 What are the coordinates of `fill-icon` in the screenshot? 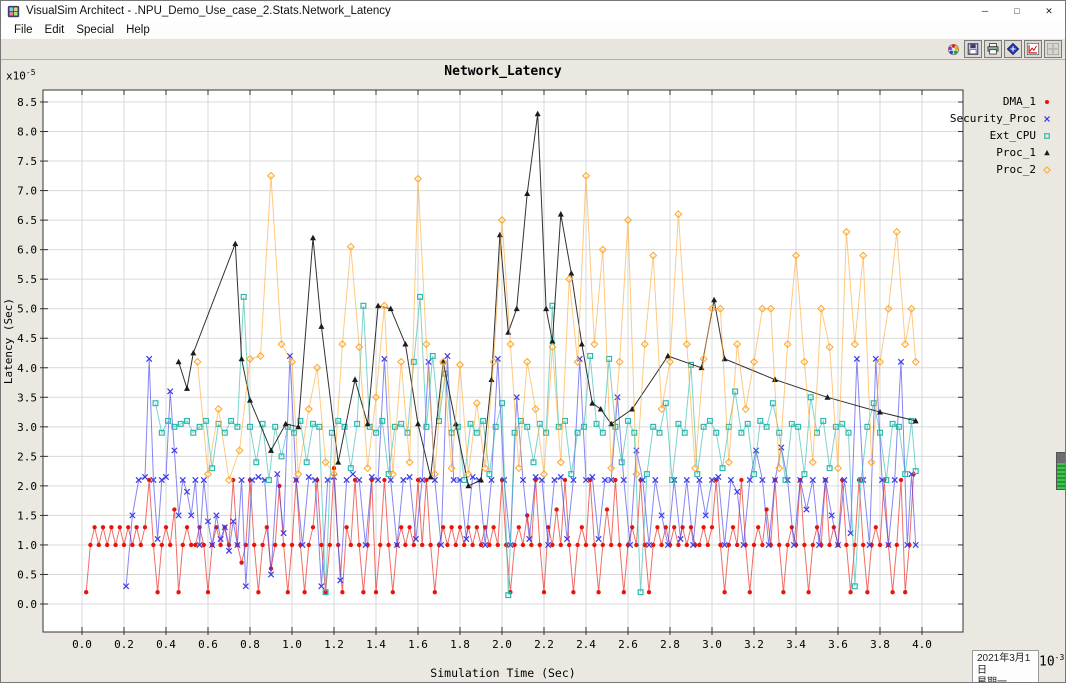 It's located at (1013, 49).